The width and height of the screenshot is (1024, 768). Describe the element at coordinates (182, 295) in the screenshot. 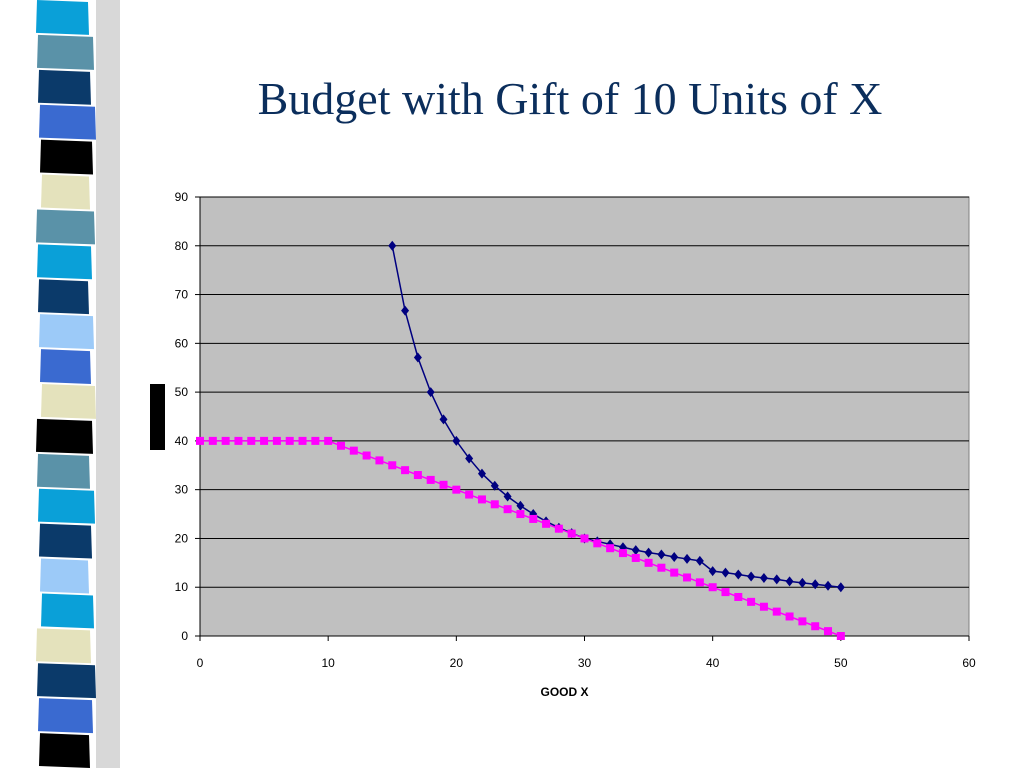

I see `y-tick-label: 70` at that location.